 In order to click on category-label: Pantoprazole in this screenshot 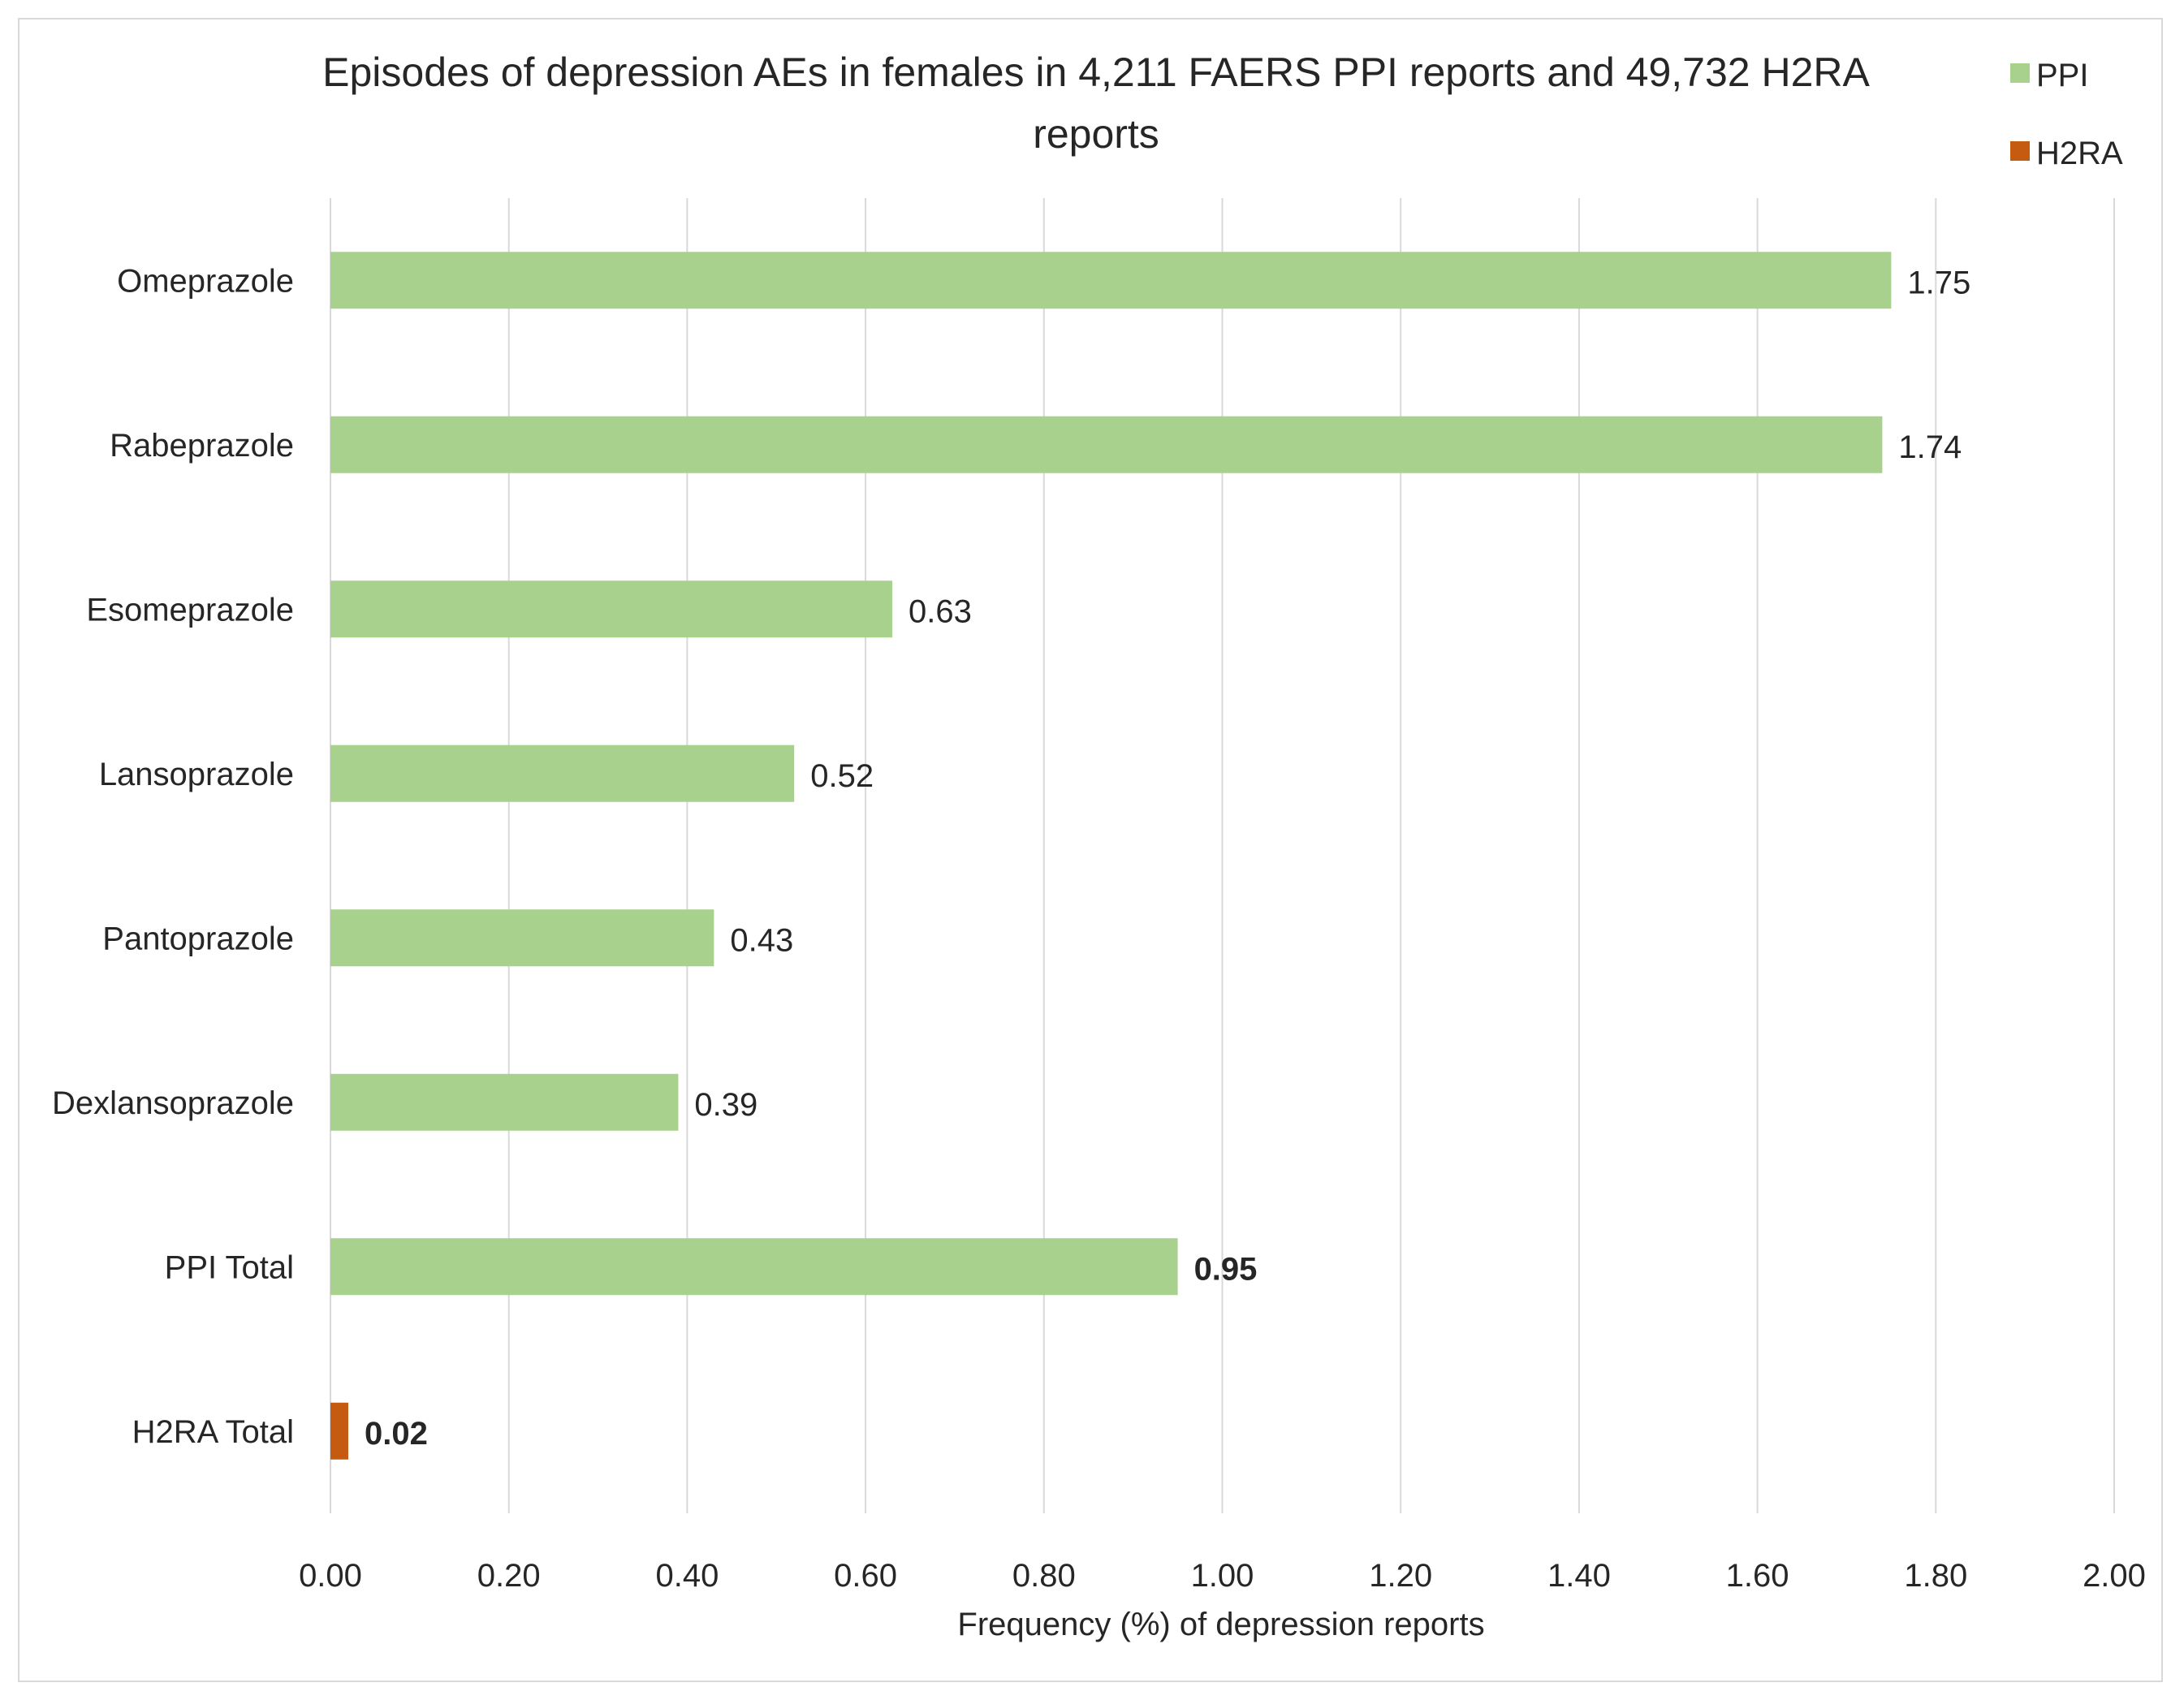, I will do `click(198, 938)`.